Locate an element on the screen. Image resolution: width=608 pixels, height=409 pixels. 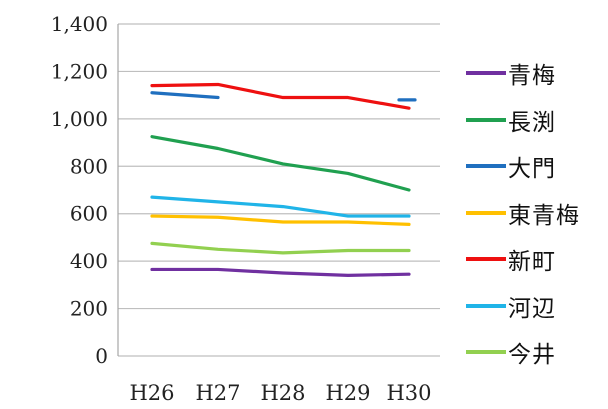
legend-item: 長渕 is located at coordinates (537, 120).